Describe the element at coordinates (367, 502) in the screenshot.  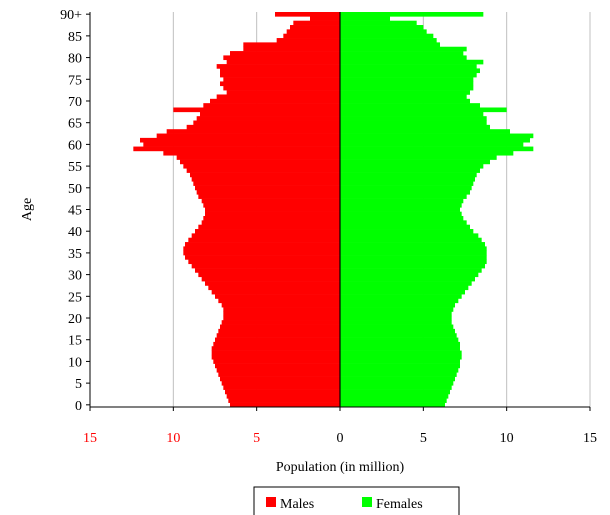
I see `legend-swatch-females` at that location.